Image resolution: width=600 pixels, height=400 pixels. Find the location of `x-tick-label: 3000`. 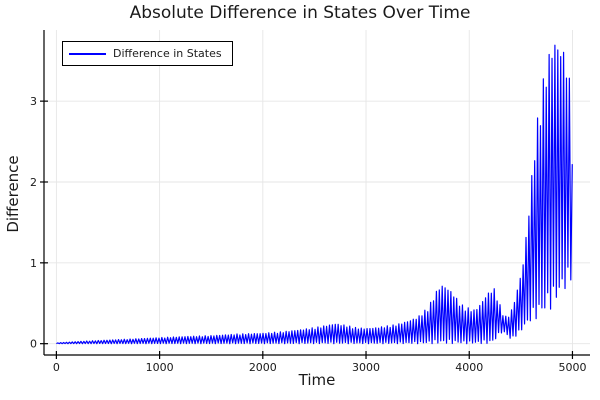

x-tick-label: 3000 is located at coordinates (366, 367).